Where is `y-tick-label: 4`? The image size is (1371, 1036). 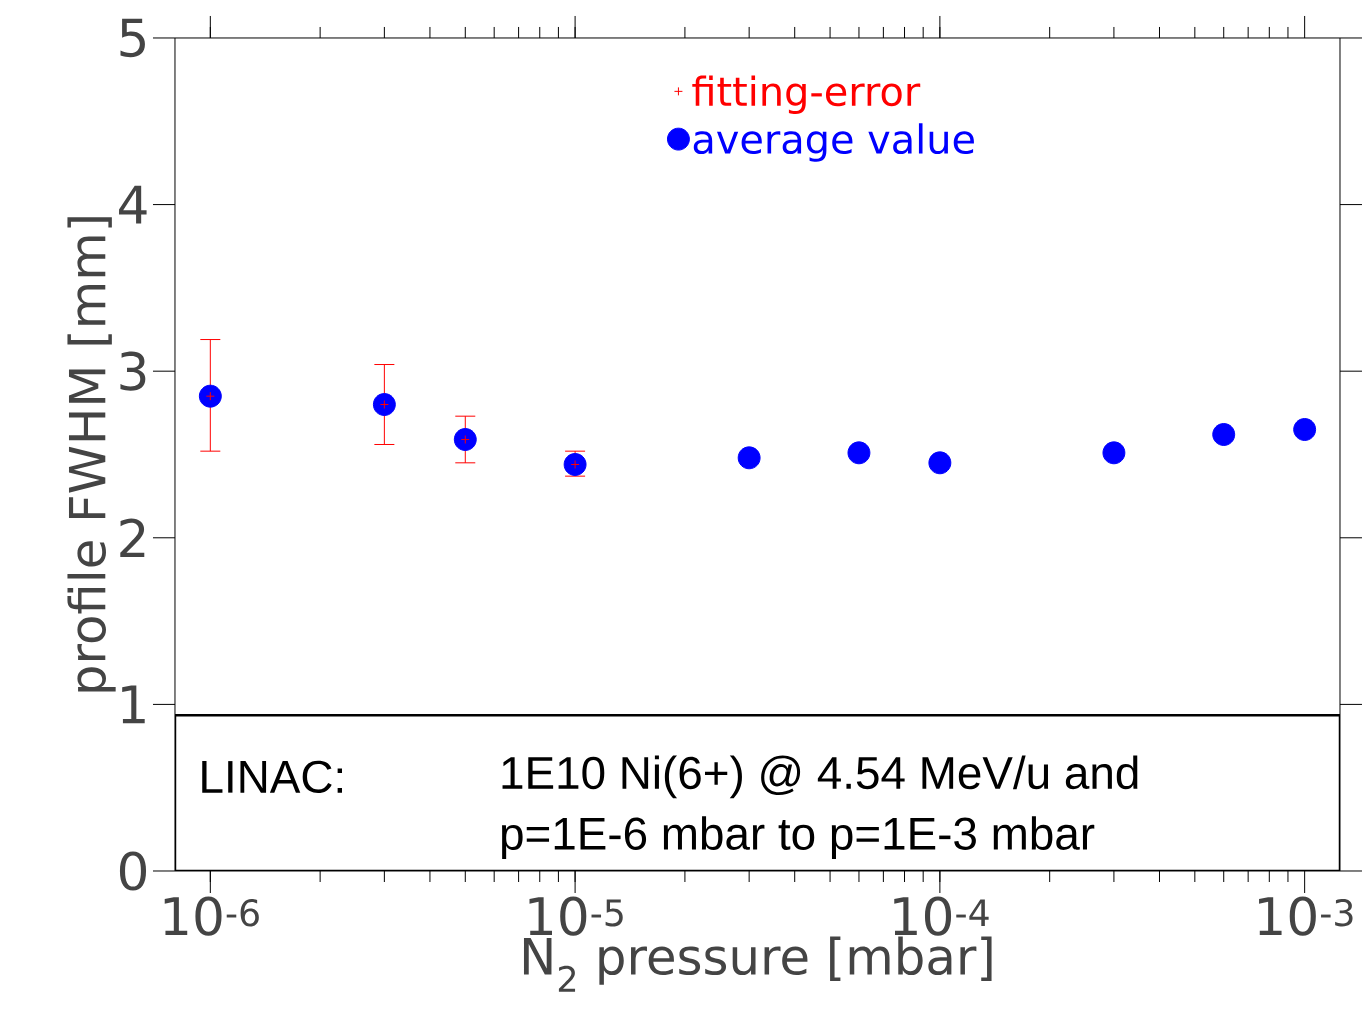 y-tick-label: 4 is located at coordinates (133, 204).